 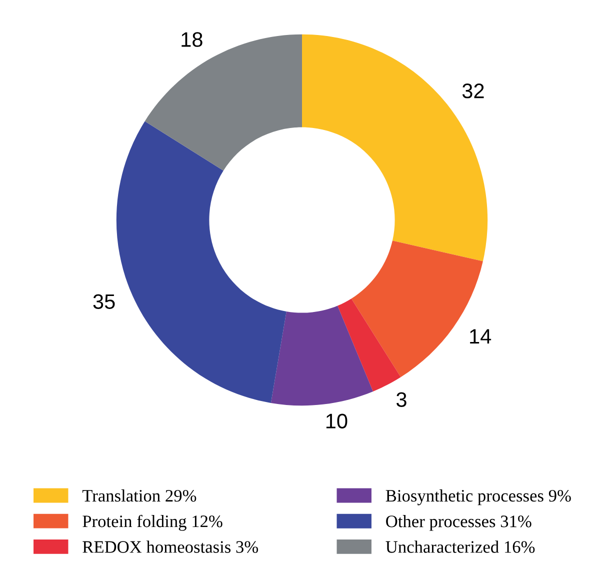 What do you see at coordinates (337, 421) in the screenshot?
I see `data-label: 10` at bounding box center [337, 421].